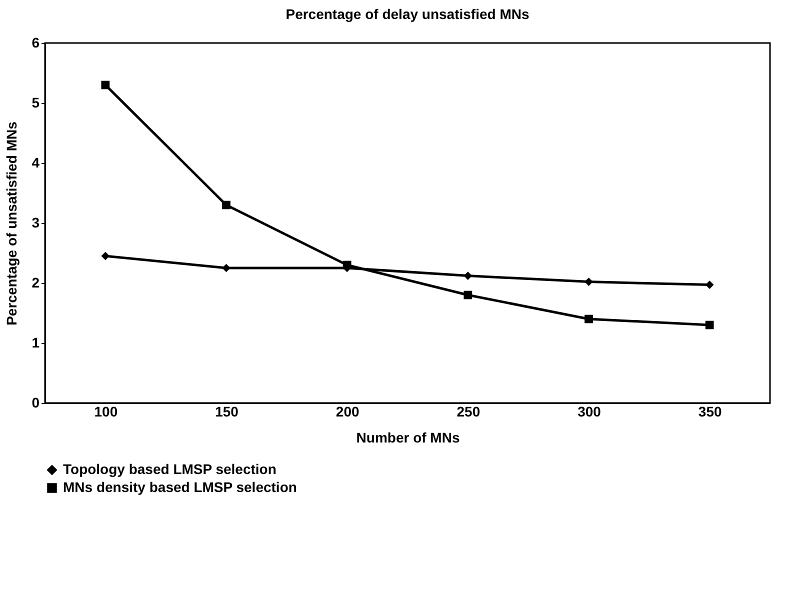  What do you see at coordinates (408, 438) in the screenshot?
I see `x-axis-title: Number of MNs` at bounding box center [408, 438].